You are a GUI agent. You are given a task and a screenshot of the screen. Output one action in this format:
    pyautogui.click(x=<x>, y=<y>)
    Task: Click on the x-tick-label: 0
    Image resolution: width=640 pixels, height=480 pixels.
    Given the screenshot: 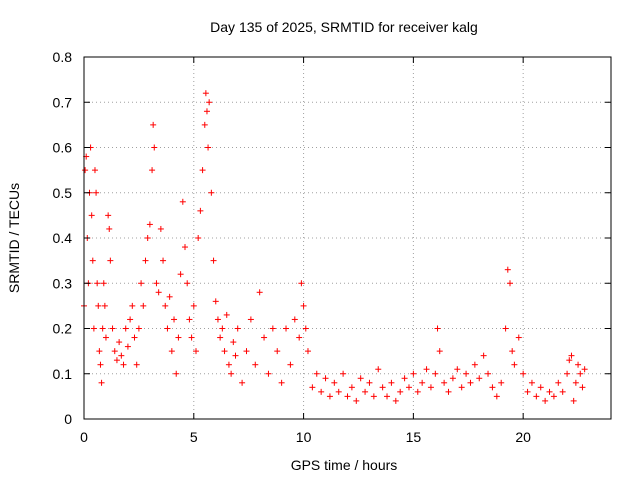 What is the action you would take?
    pyautogui.click(x=84, y=437)
    